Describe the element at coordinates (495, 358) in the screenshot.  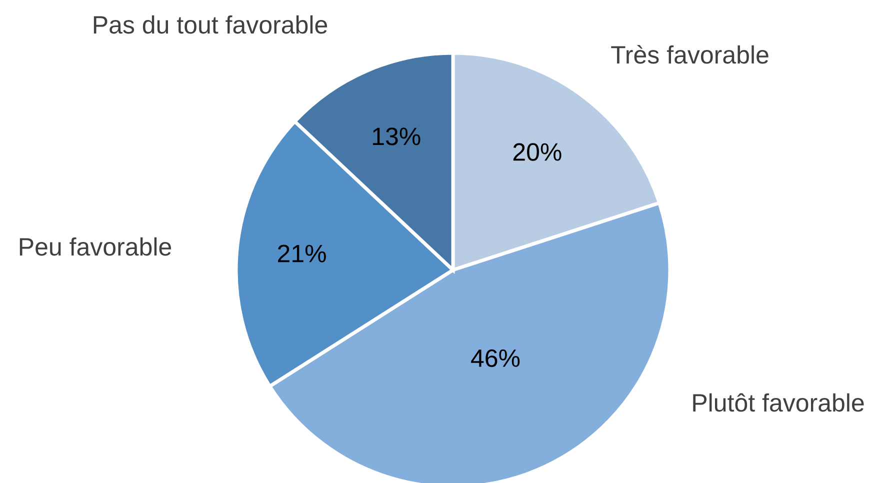
I see `data-label: 46%` at that location.